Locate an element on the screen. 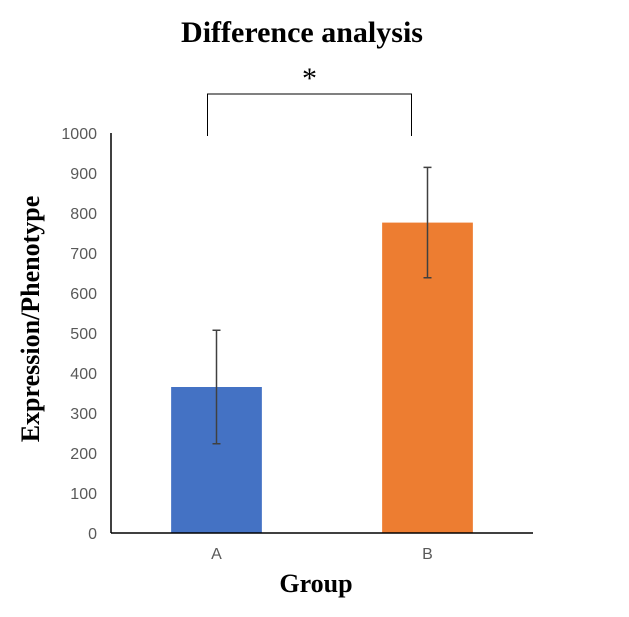  y-tick-label: 800 is located at coordinates (83, 214).